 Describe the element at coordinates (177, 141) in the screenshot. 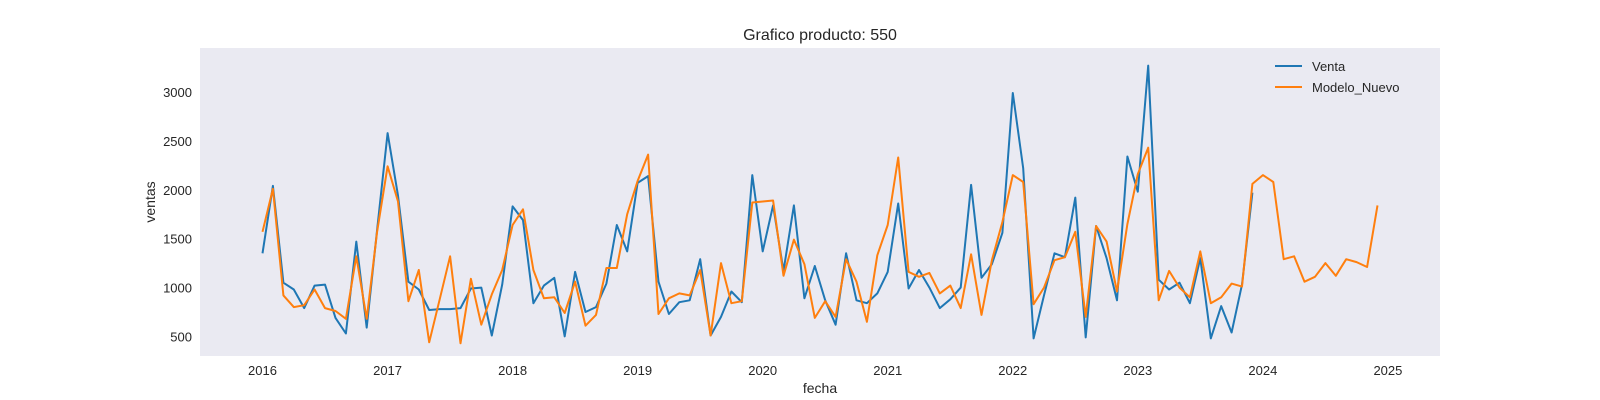

I see `y-tick-label: 2500` at that location.